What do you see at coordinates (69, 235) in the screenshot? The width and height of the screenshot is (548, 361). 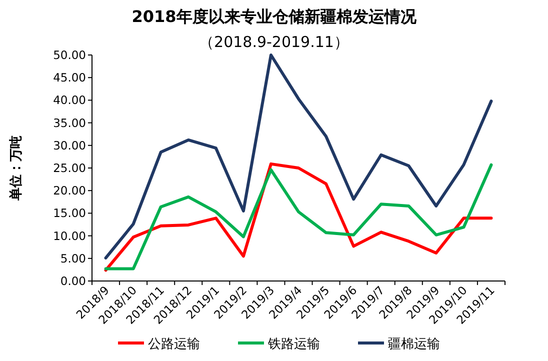 I see `y-tick-label: 10.00` at bounding box center [69, 235].